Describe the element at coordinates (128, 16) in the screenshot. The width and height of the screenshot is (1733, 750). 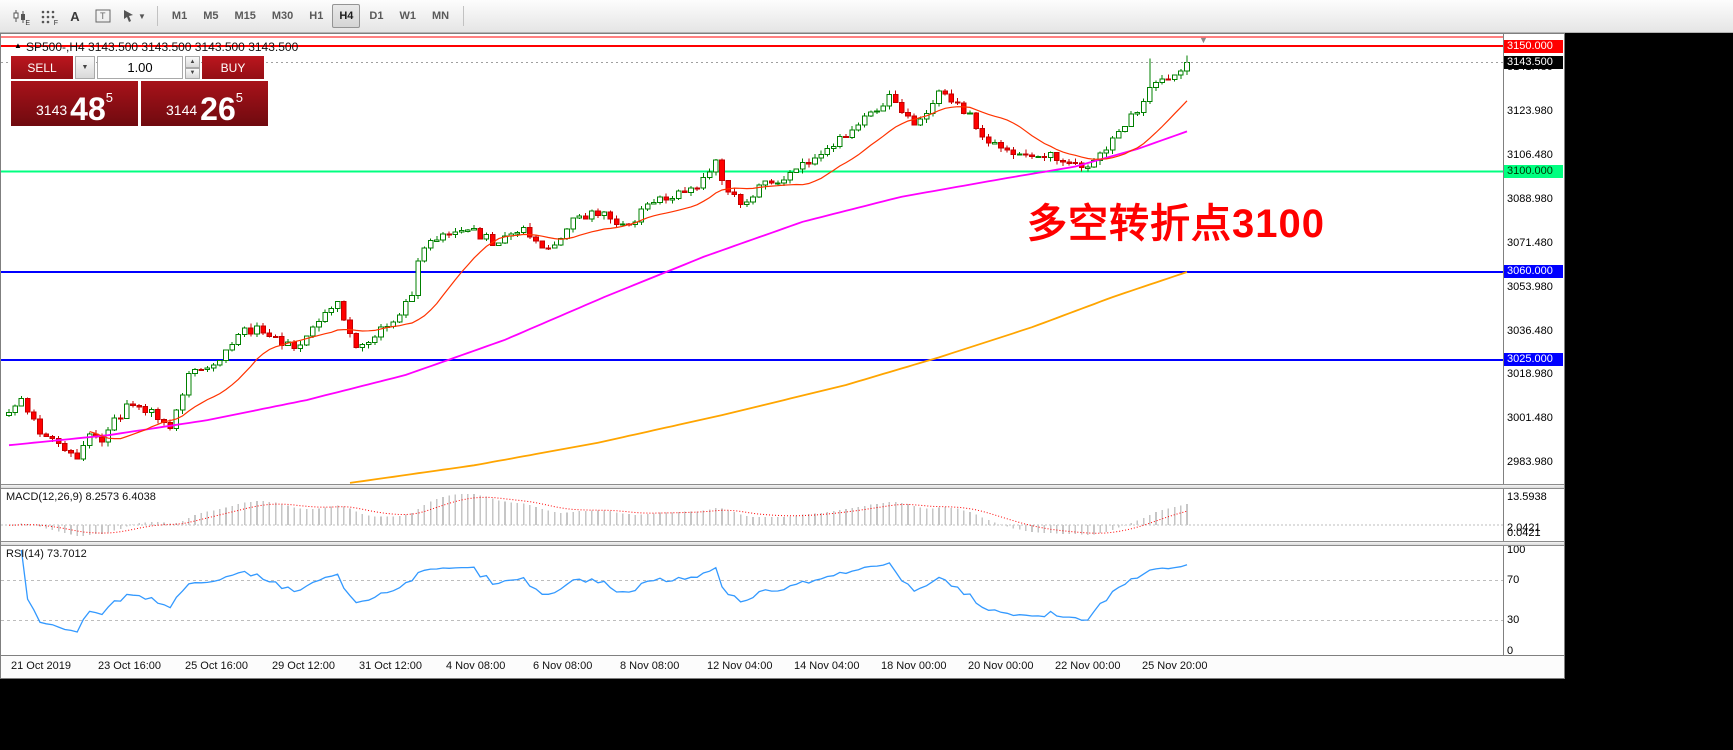
I see `cursor-glyph-icon` at that location.